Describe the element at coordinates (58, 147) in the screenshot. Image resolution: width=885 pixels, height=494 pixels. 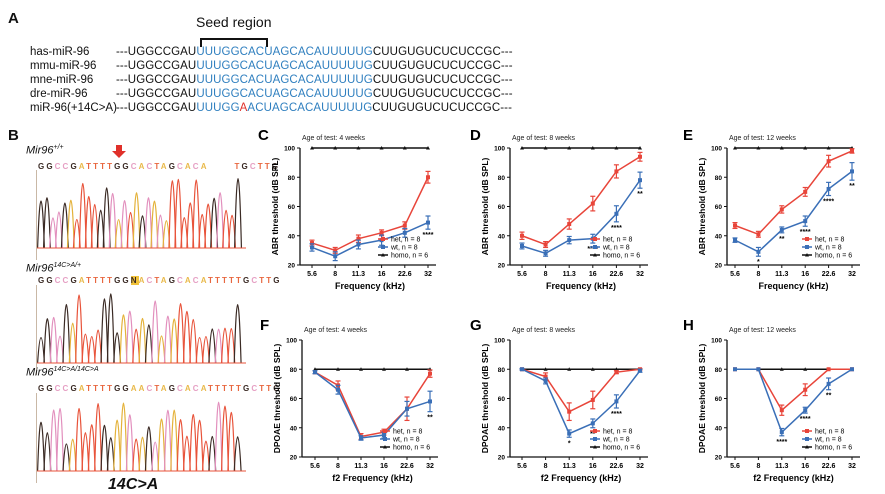
I see `genotype-superscript: +/+` at that location.